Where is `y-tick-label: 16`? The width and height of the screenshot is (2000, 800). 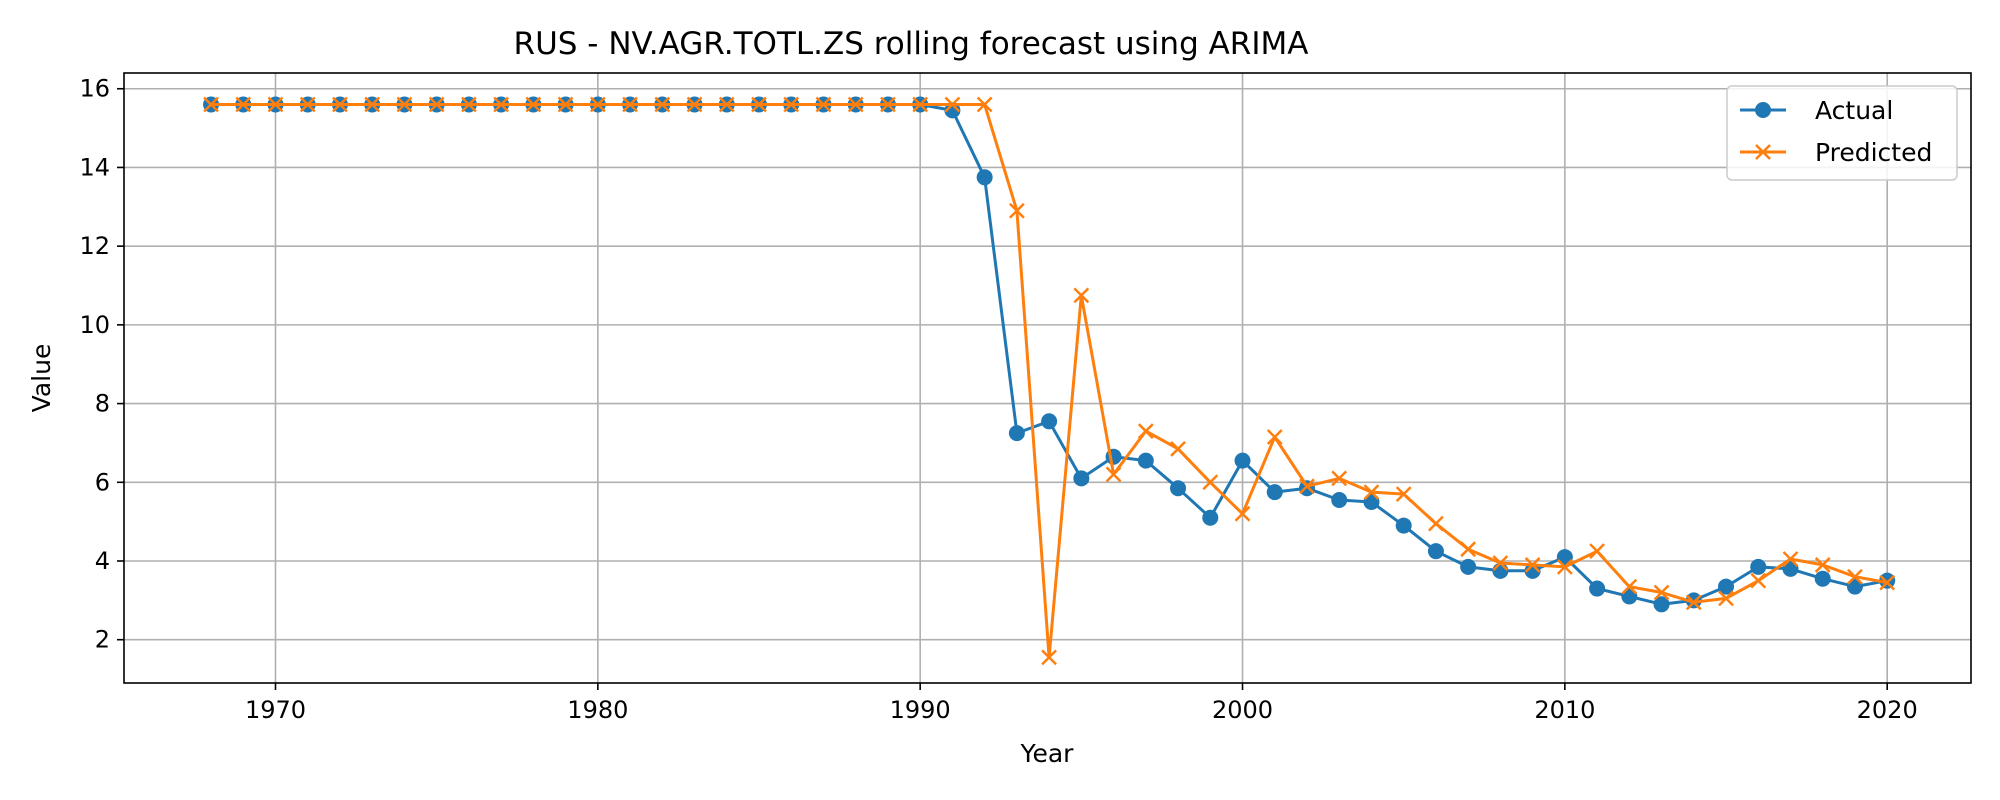
y-tick-label: 16 is located at coordinates (94, 89).